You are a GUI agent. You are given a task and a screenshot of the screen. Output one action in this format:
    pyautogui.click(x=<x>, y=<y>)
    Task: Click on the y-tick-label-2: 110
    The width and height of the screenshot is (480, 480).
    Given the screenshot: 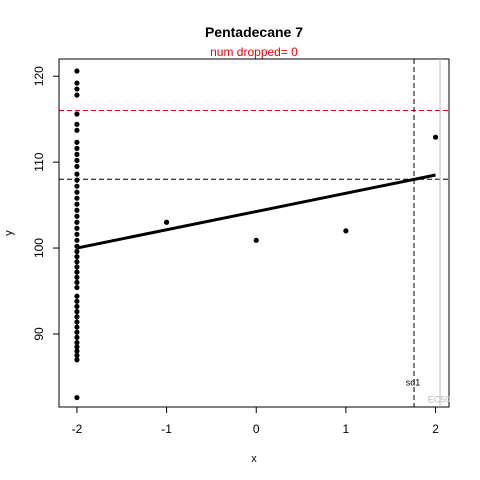 What is the action you would take?
    pyautogui.click(x=39, y=161)
    